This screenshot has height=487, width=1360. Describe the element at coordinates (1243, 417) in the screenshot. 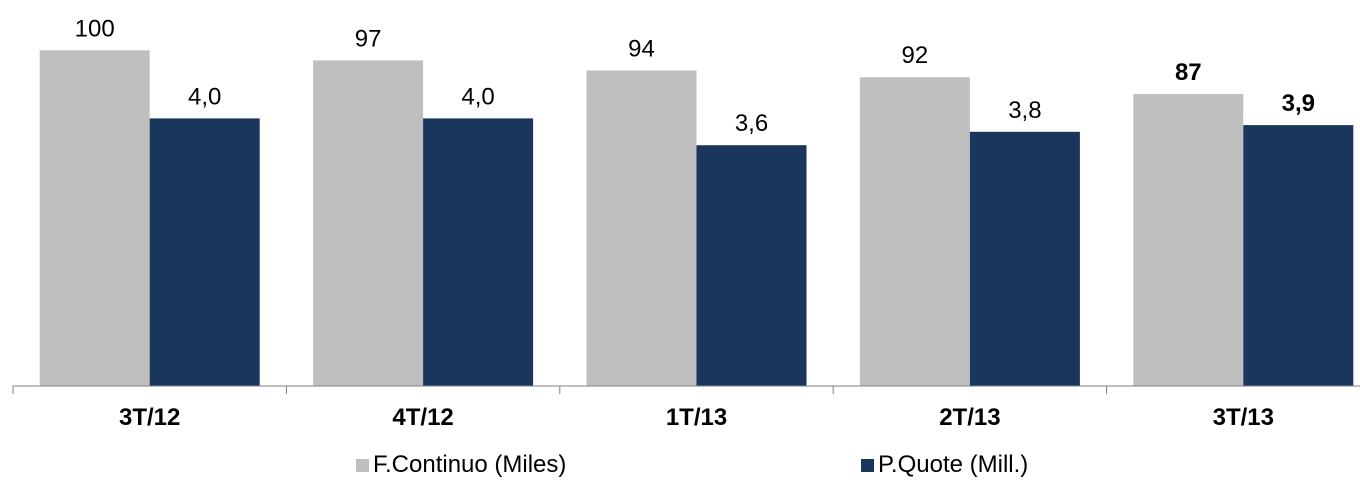

I see `x-tick-label-4: 3T/13` at that location.